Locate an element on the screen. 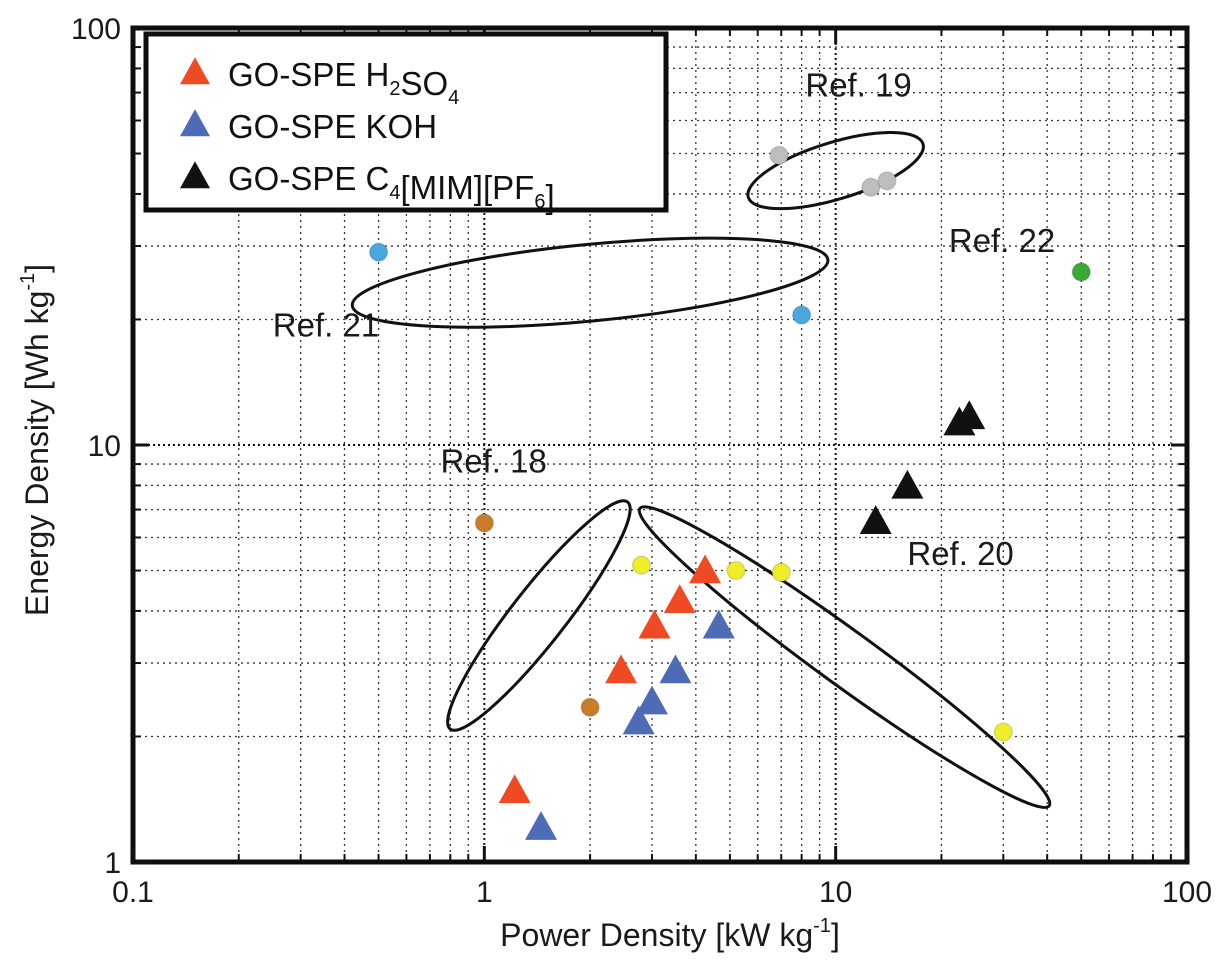 The height and width of the screenshot is (960, 1217). x-tick-label: 1 is located at coordinates (484, 892).